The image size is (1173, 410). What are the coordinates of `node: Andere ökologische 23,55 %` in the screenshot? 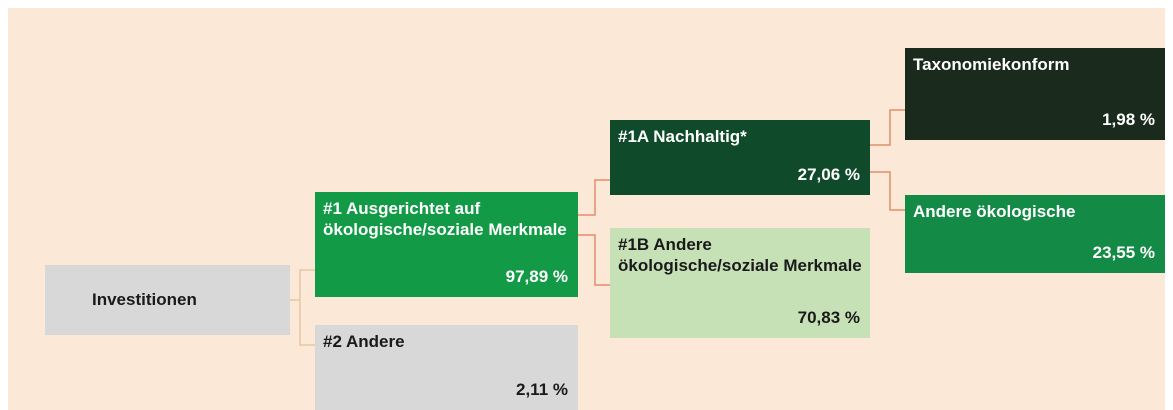 It's located at (1035, 234).